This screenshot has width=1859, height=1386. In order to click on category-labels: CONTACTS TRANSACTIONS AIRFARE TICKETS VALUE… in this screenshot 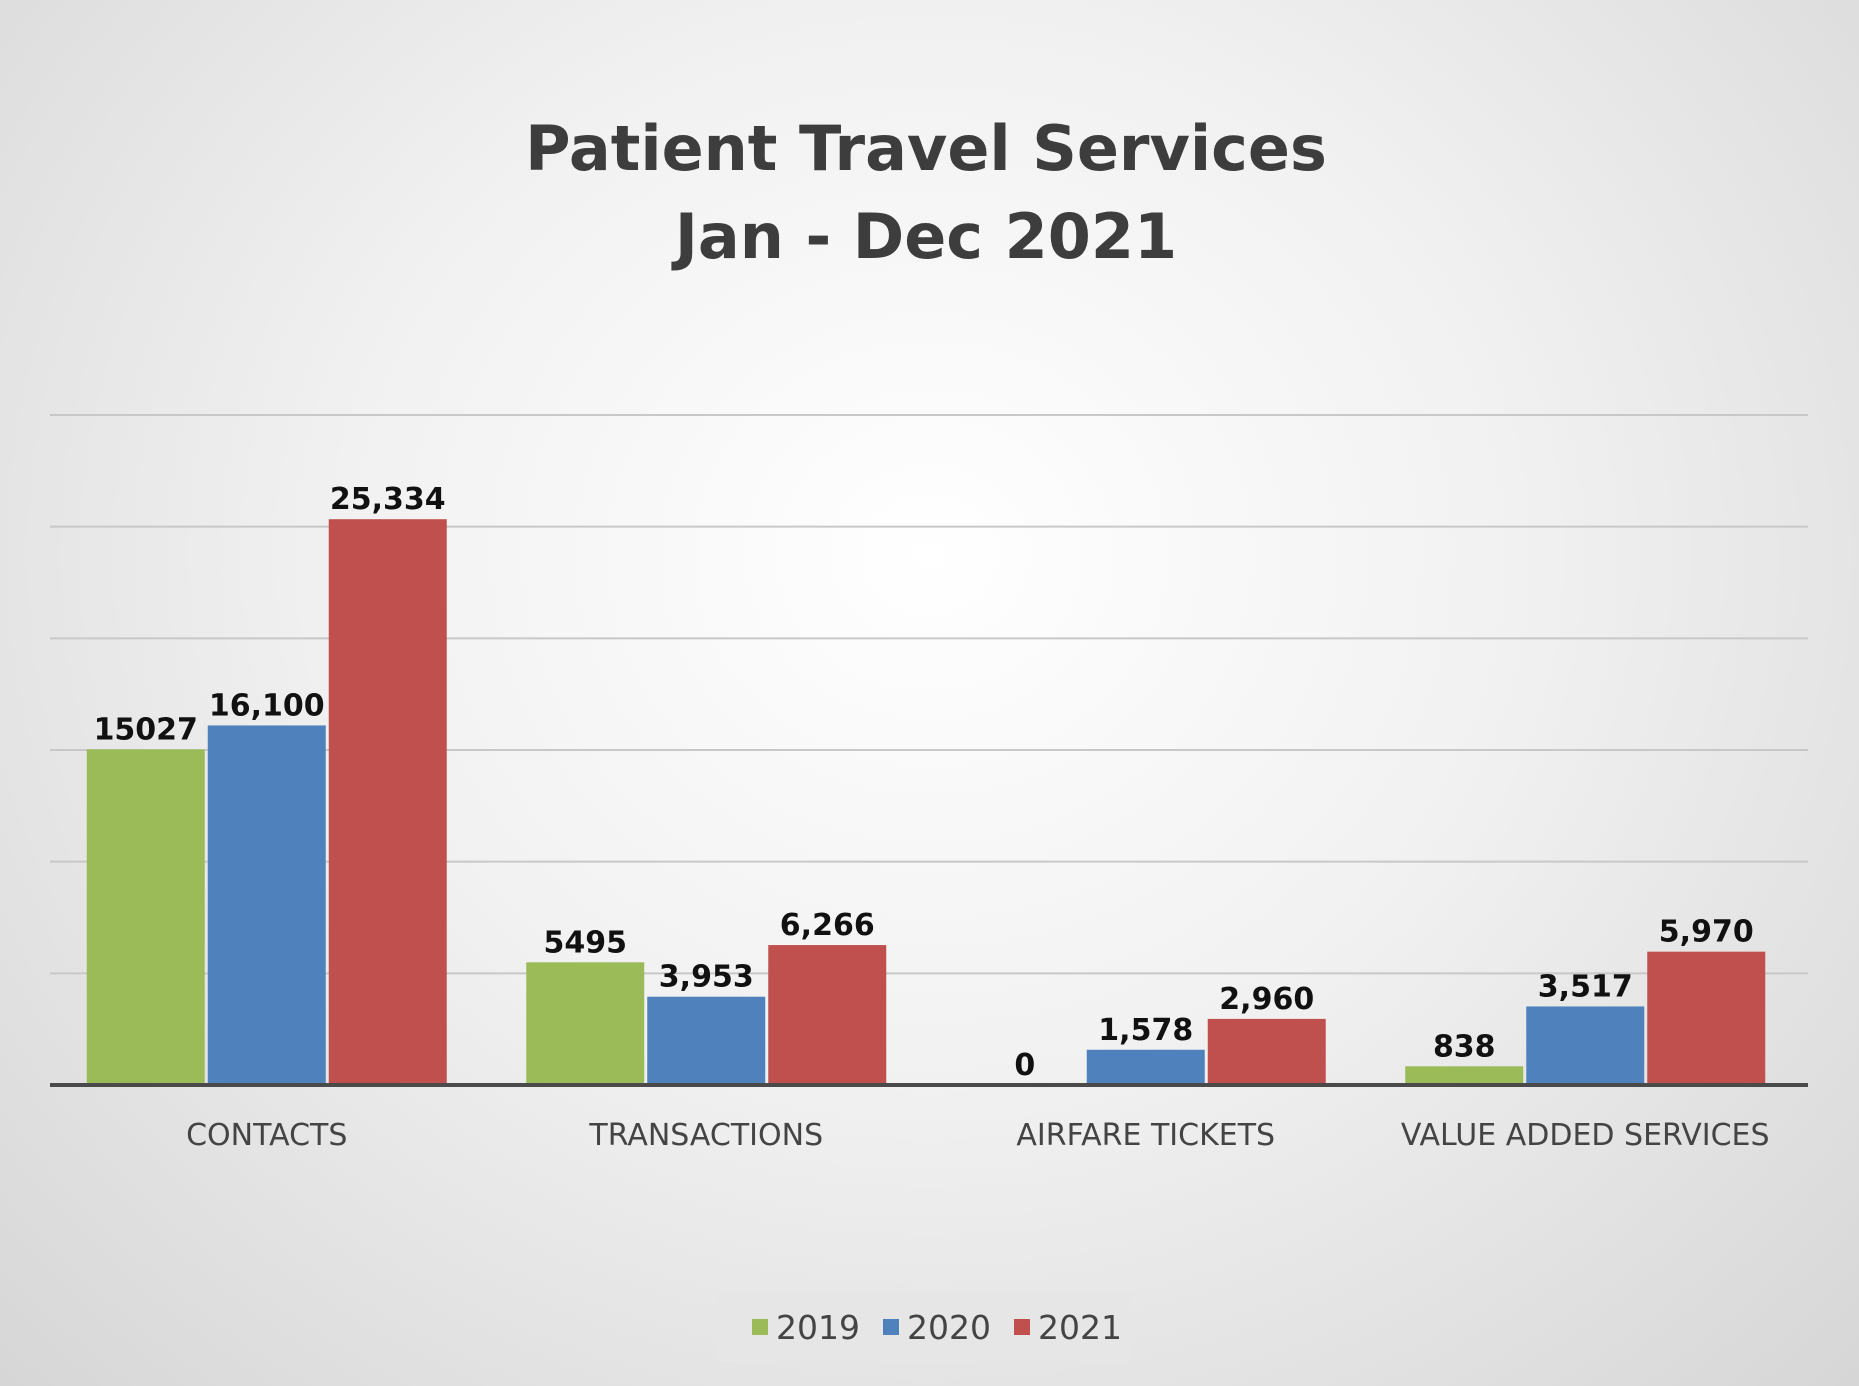, I will do `click(977, 1135)`.